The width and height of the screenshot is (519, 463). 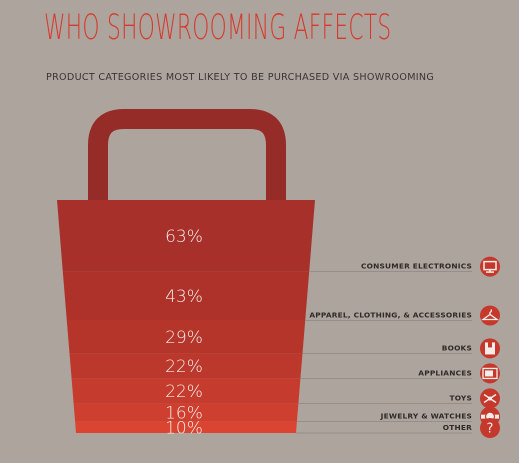 I want to click on hanger-icon, so click(x=490, y=316).